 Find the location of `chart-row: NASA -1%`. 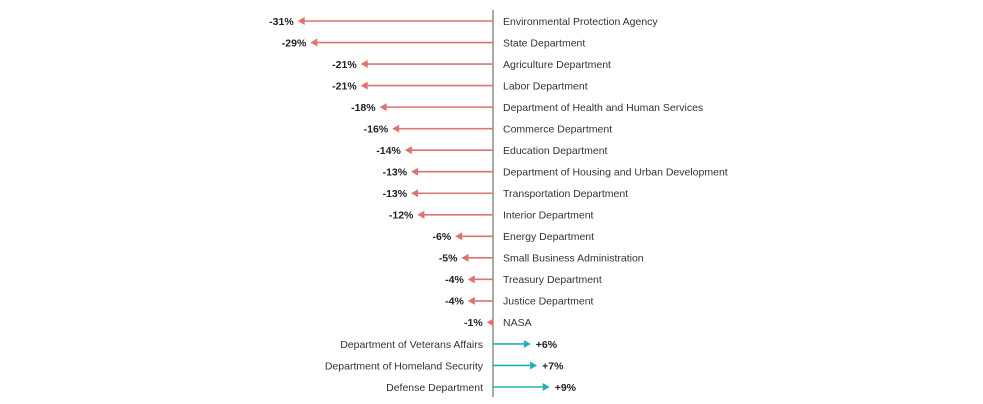

chart-row: NASA -1% is located at coordinates (498, 323).